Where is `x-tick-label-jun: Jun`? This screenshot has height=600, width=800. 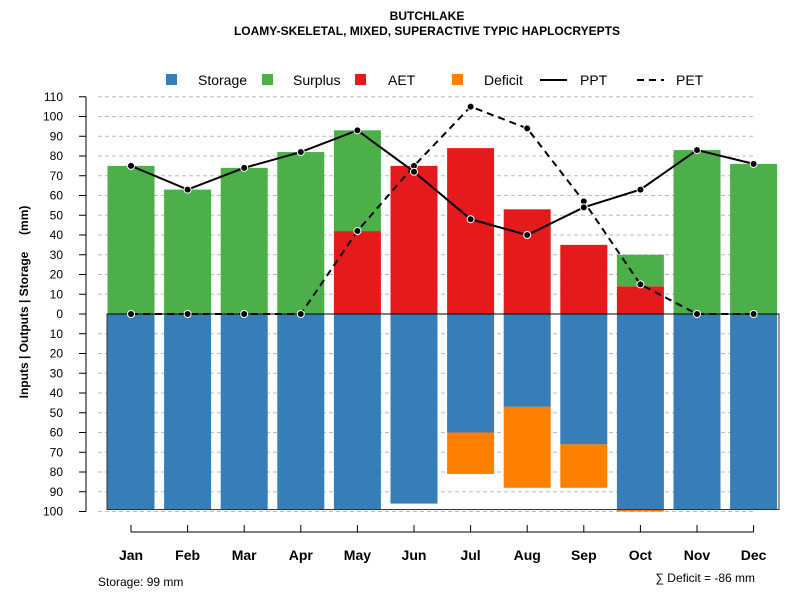
x-tick-label-jun: Jun is located at coordinates (414, 555).